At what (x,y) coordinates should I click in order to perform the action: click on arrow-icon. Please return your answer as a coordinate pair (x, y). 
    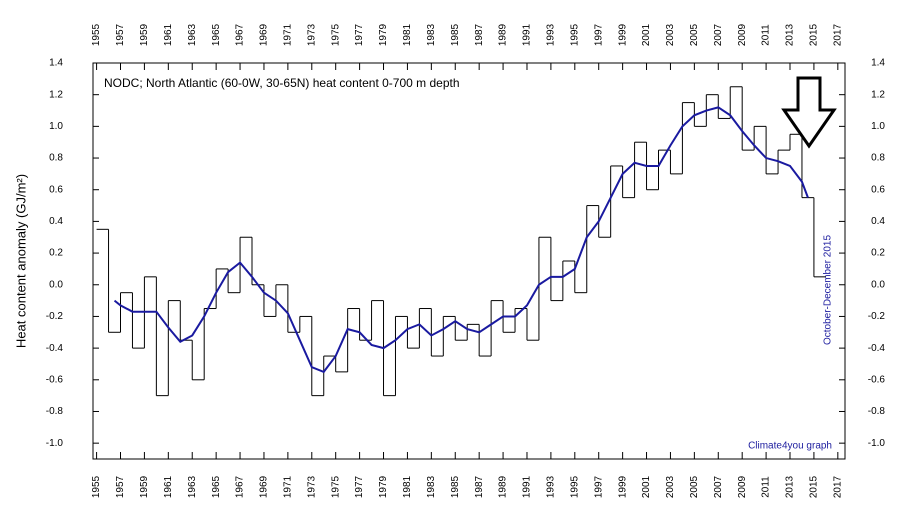
    Looking at the image, I should click on (809, 112).